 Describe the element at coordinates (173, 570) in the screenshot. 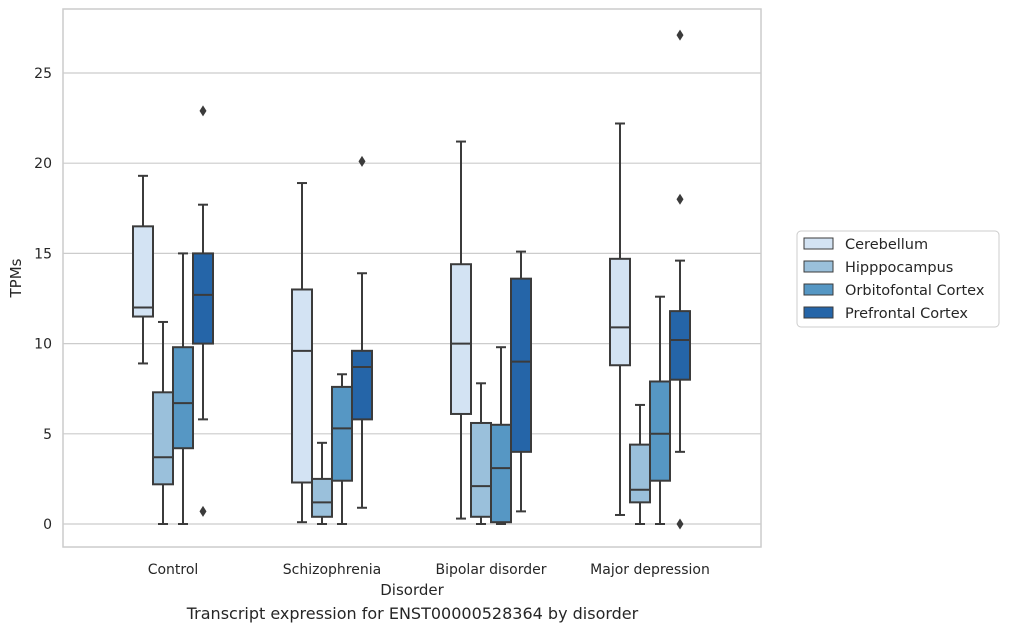

I see `x-tick-label: Control` at that location.